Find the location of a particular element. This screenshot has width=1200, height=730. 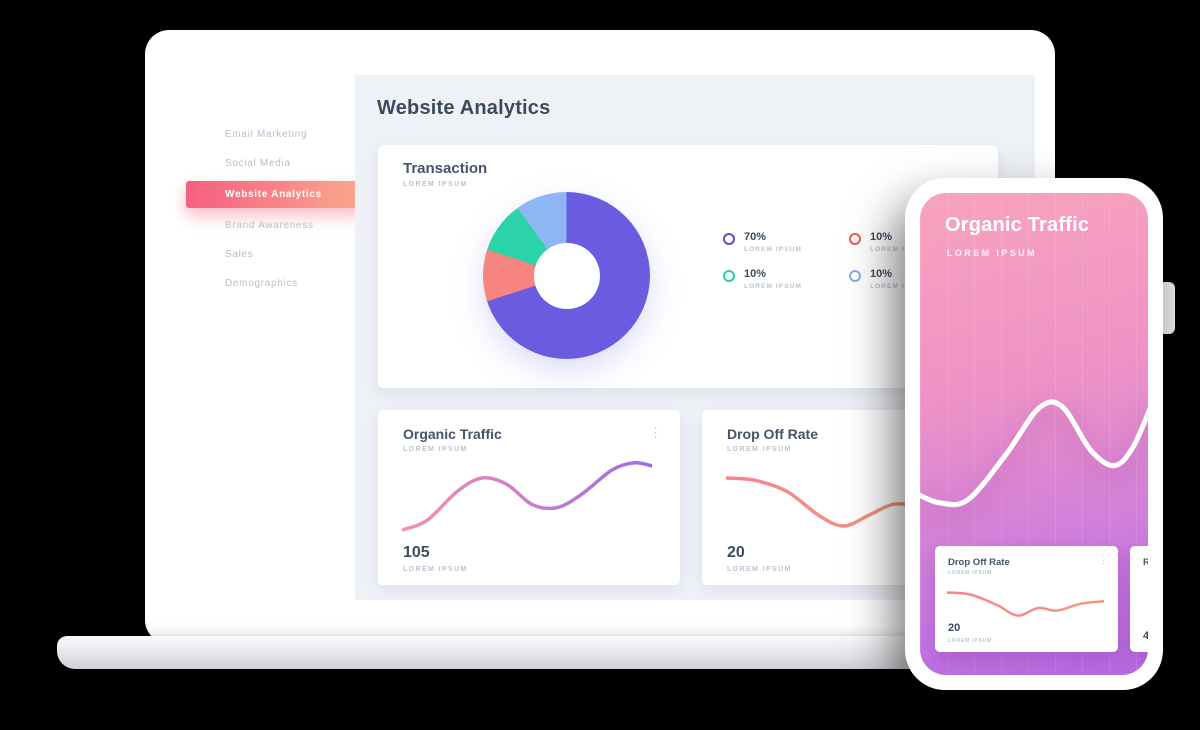

sidebar-item-social-media: Social Media is located at coordinates (258, 163).